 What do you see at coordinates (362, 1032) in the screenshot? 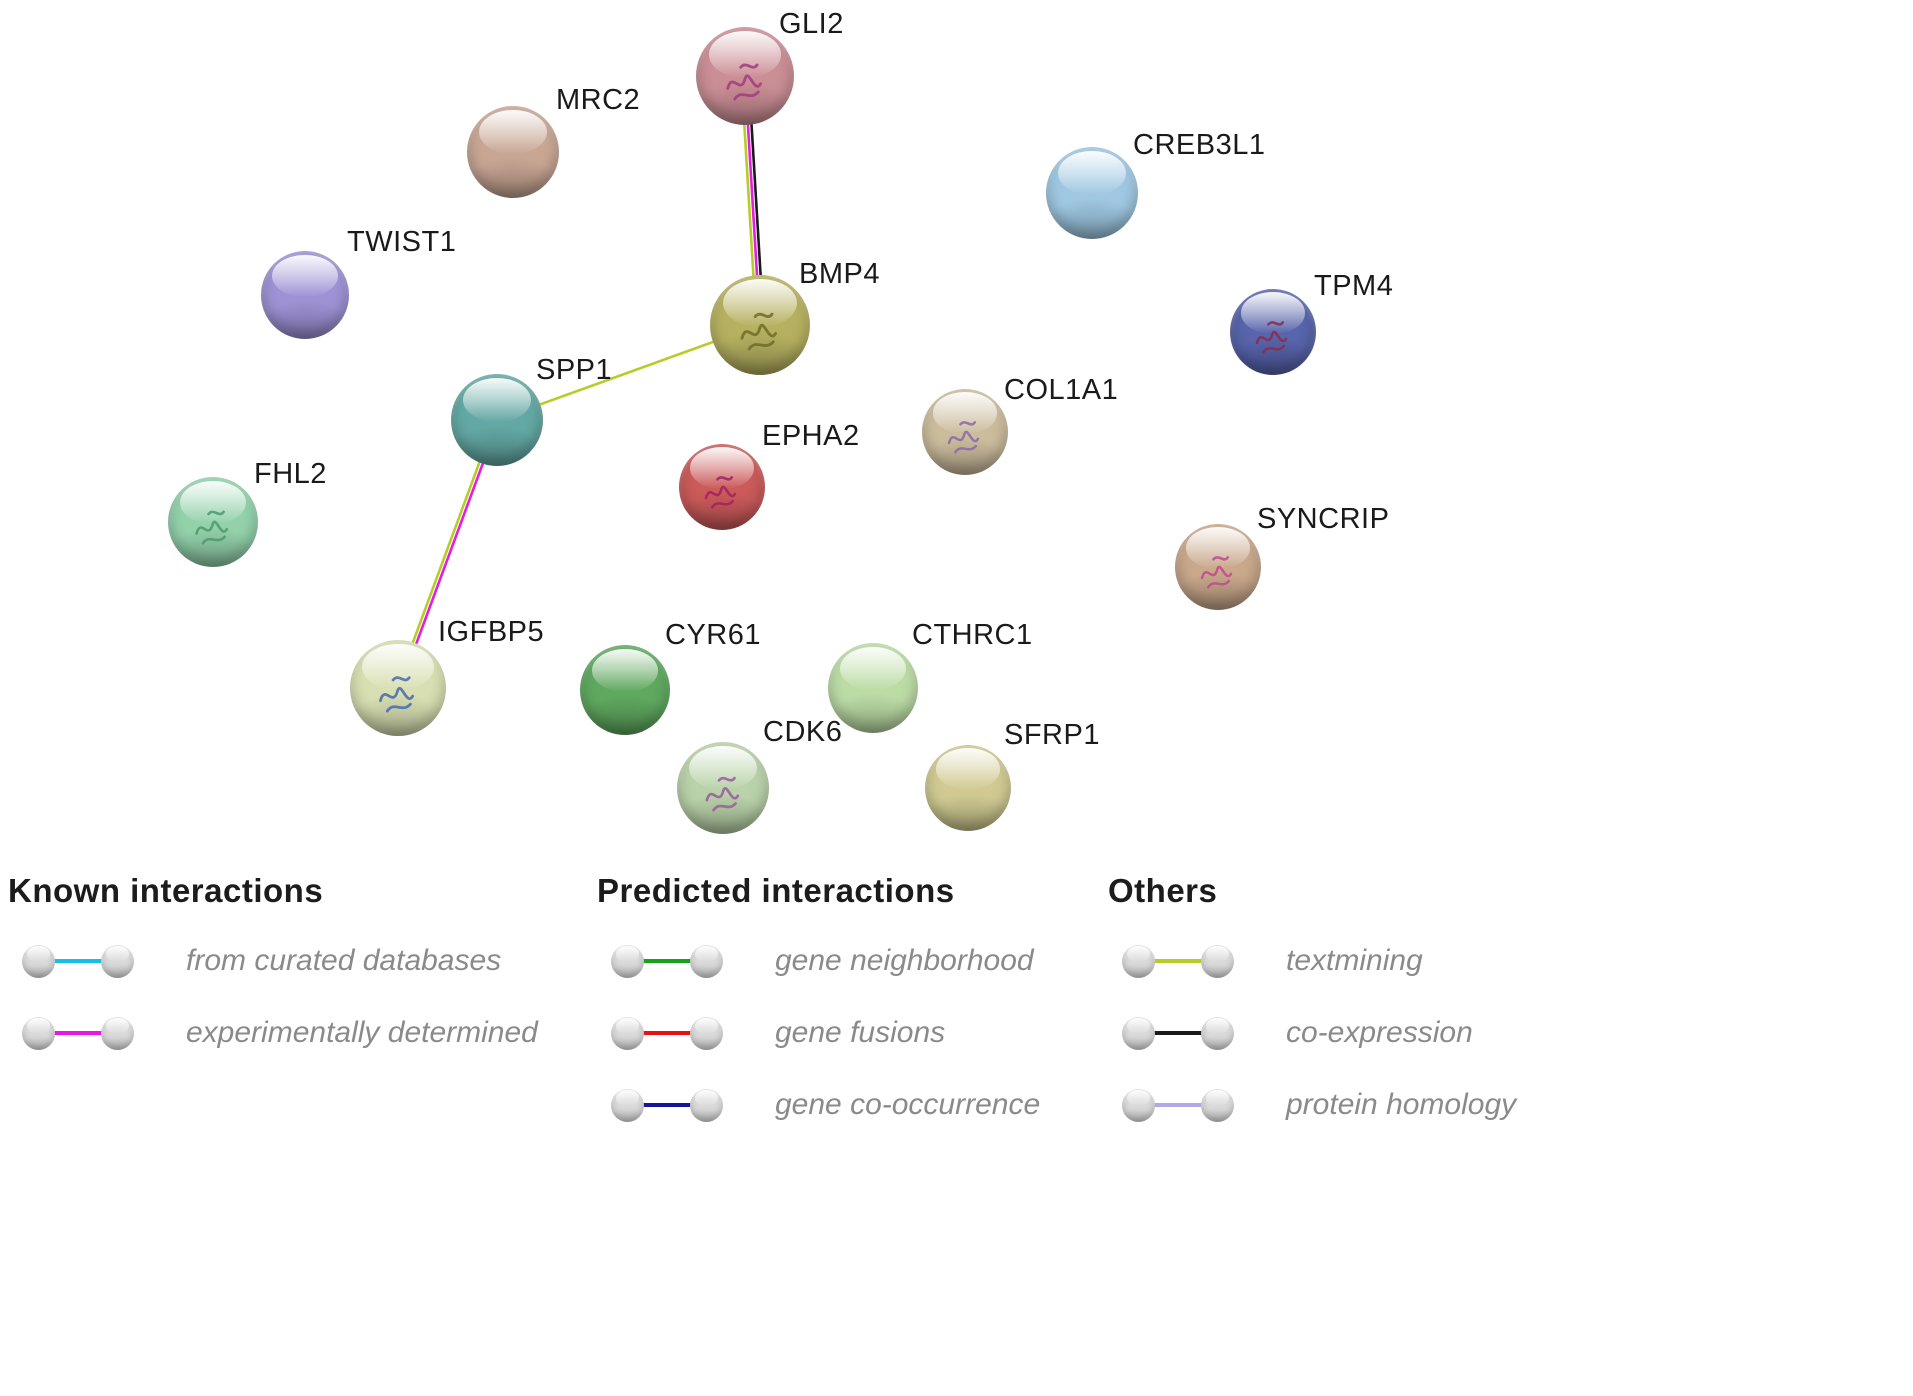
I see `legend-item-label: experimentally determined` at bounding box center [362, 1032].